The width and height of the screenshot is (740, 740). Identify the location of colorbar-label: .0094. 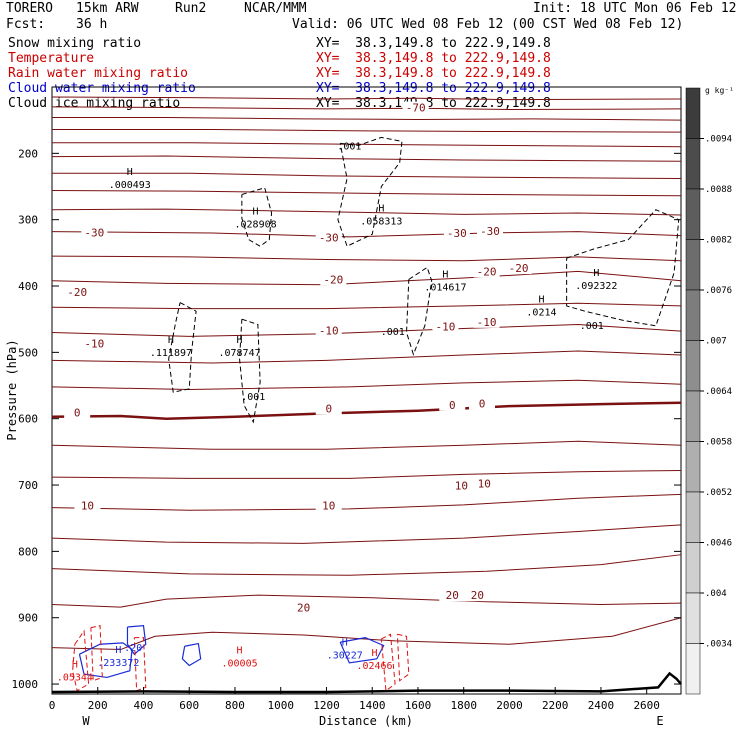
(718, 140).